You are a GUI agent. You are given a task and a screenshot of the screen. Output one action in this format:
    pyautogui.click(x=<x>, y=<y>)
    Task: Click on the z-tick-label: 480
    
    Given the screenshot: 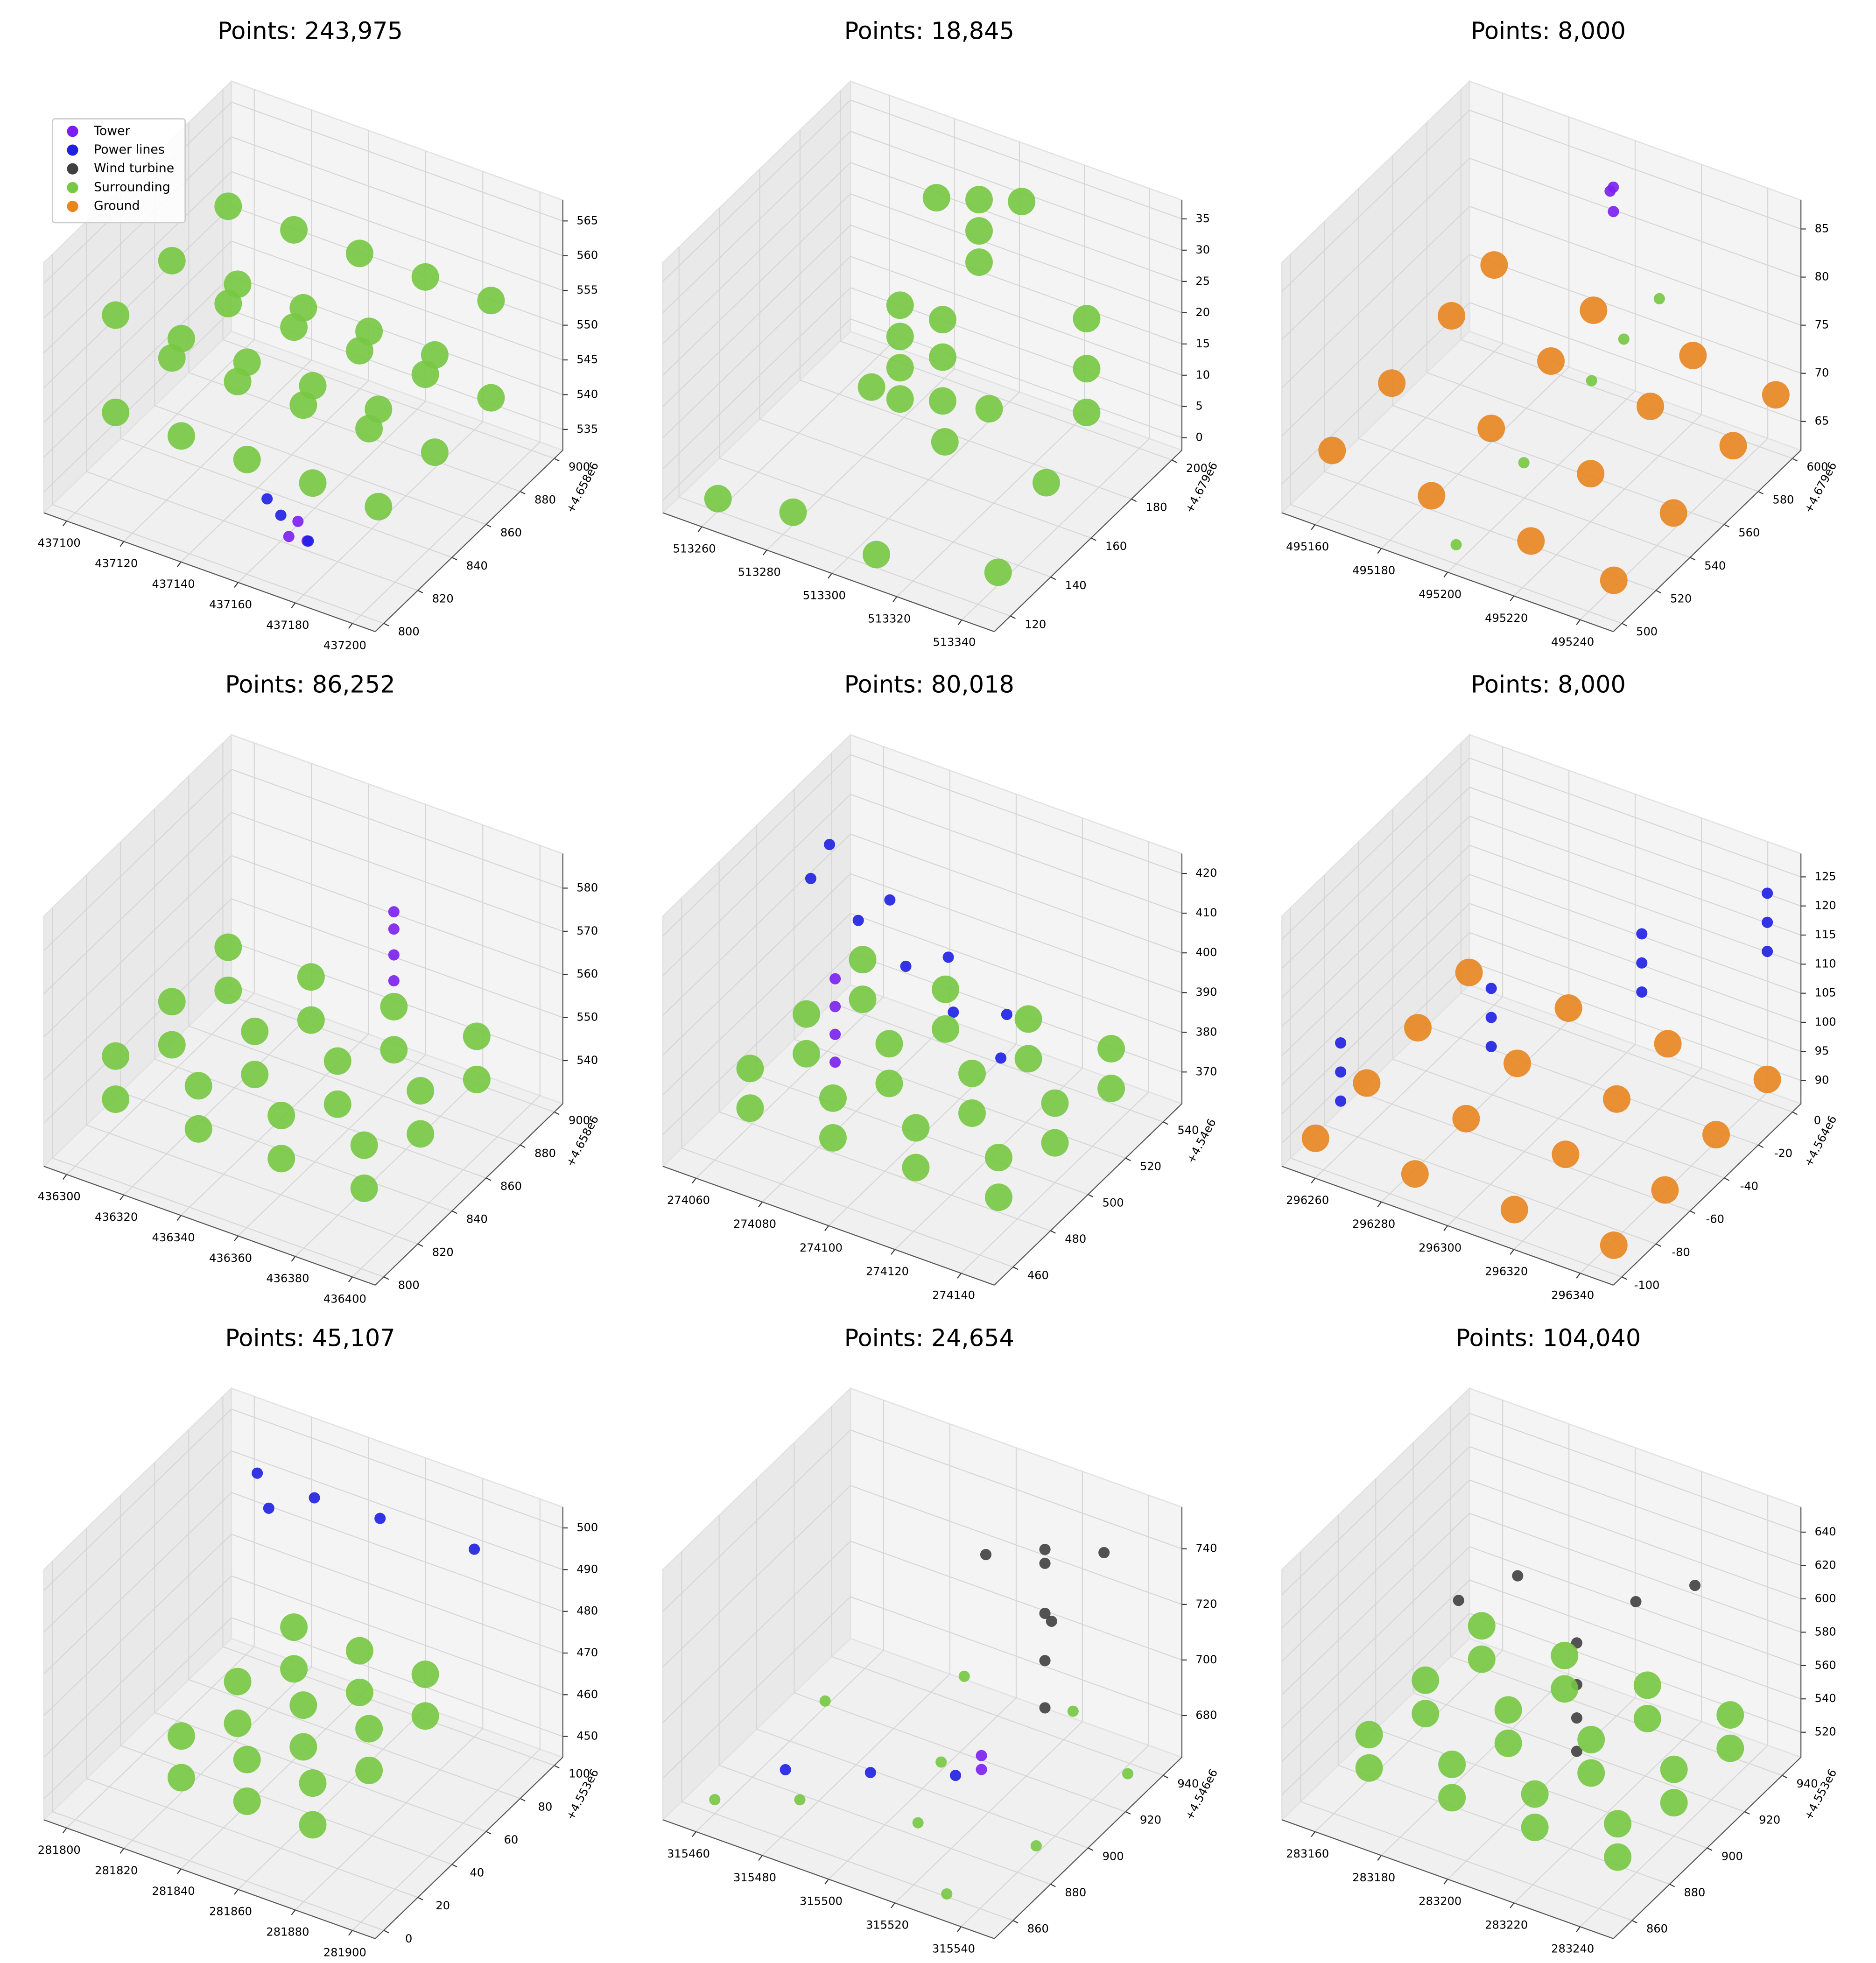 What is the action you would take?
    pyautogui.click(x=587, y=1611)
    